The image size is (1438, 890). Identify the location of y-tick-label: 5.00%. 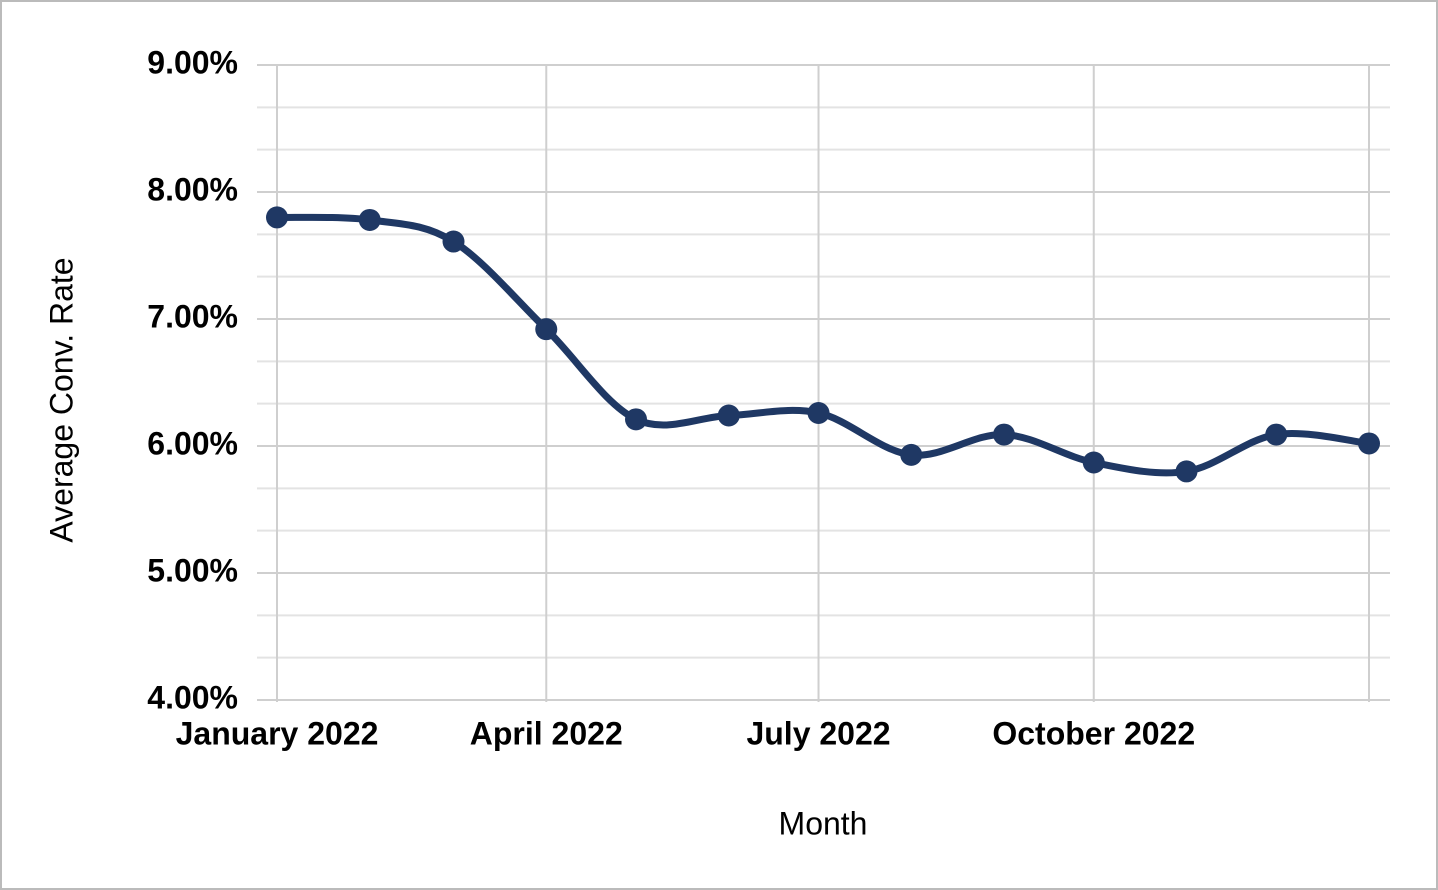
(192, 570).